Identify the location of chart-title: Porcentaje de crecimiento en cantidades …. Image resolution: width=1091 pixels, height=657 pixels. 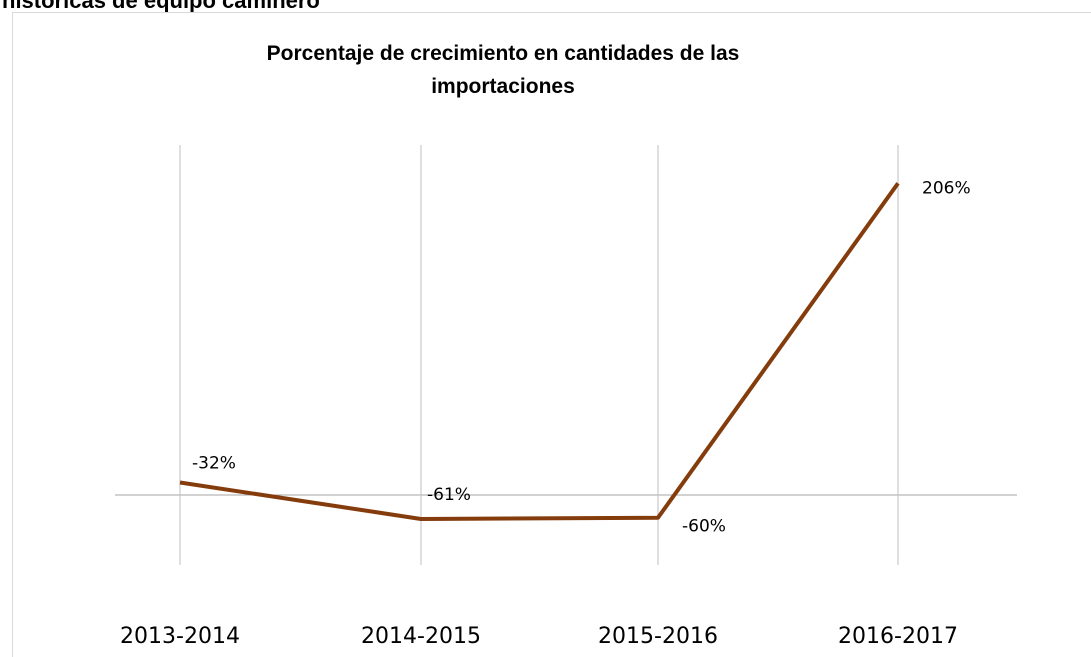
(503, 53).